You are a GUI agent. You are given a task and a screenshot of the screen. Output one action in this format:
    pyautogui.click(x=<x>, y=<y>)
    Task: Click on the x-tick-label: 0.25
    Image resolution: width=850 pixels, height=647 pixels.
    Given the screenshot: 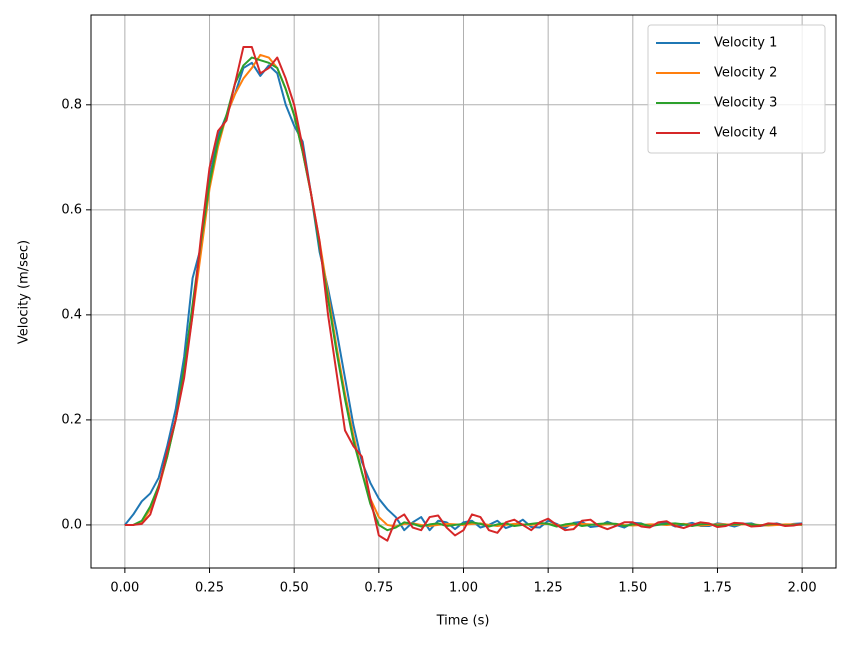 What is the action you would take?
    pyautogui.click(x=209, y=588)
    